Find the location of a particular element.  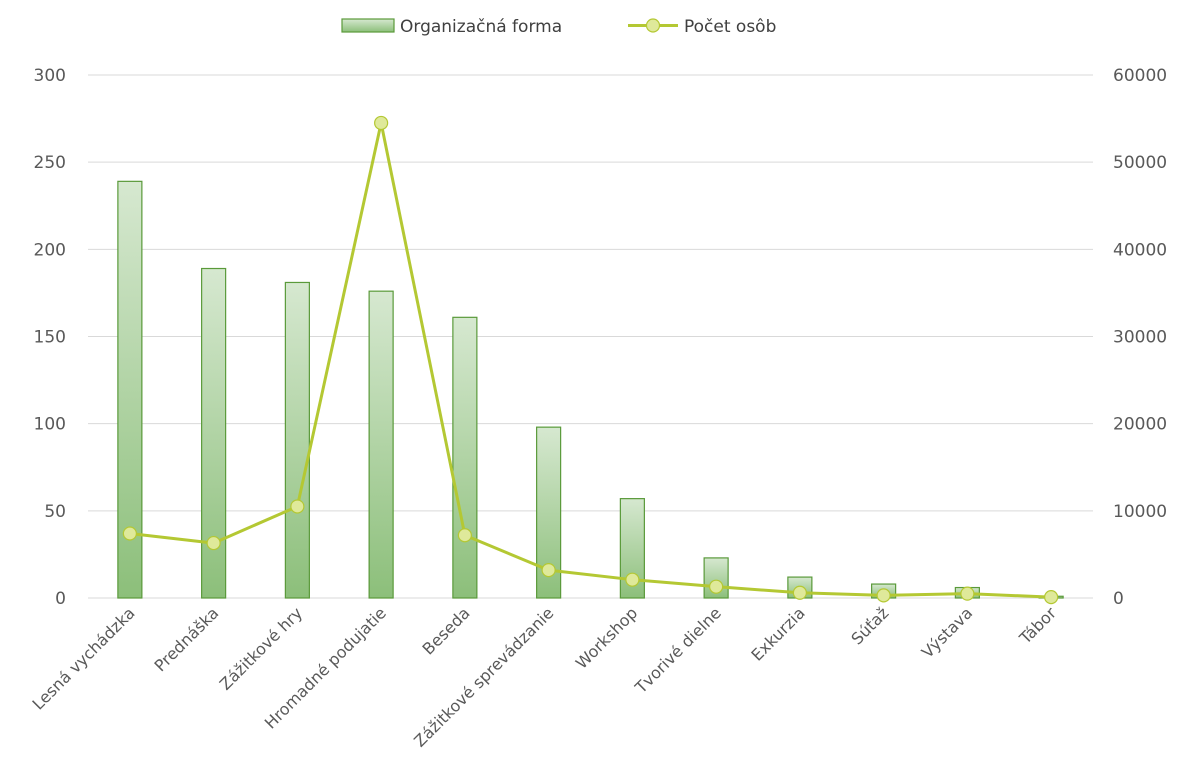

right-tick-label: 60000 is located at coordinates (1140, 76).